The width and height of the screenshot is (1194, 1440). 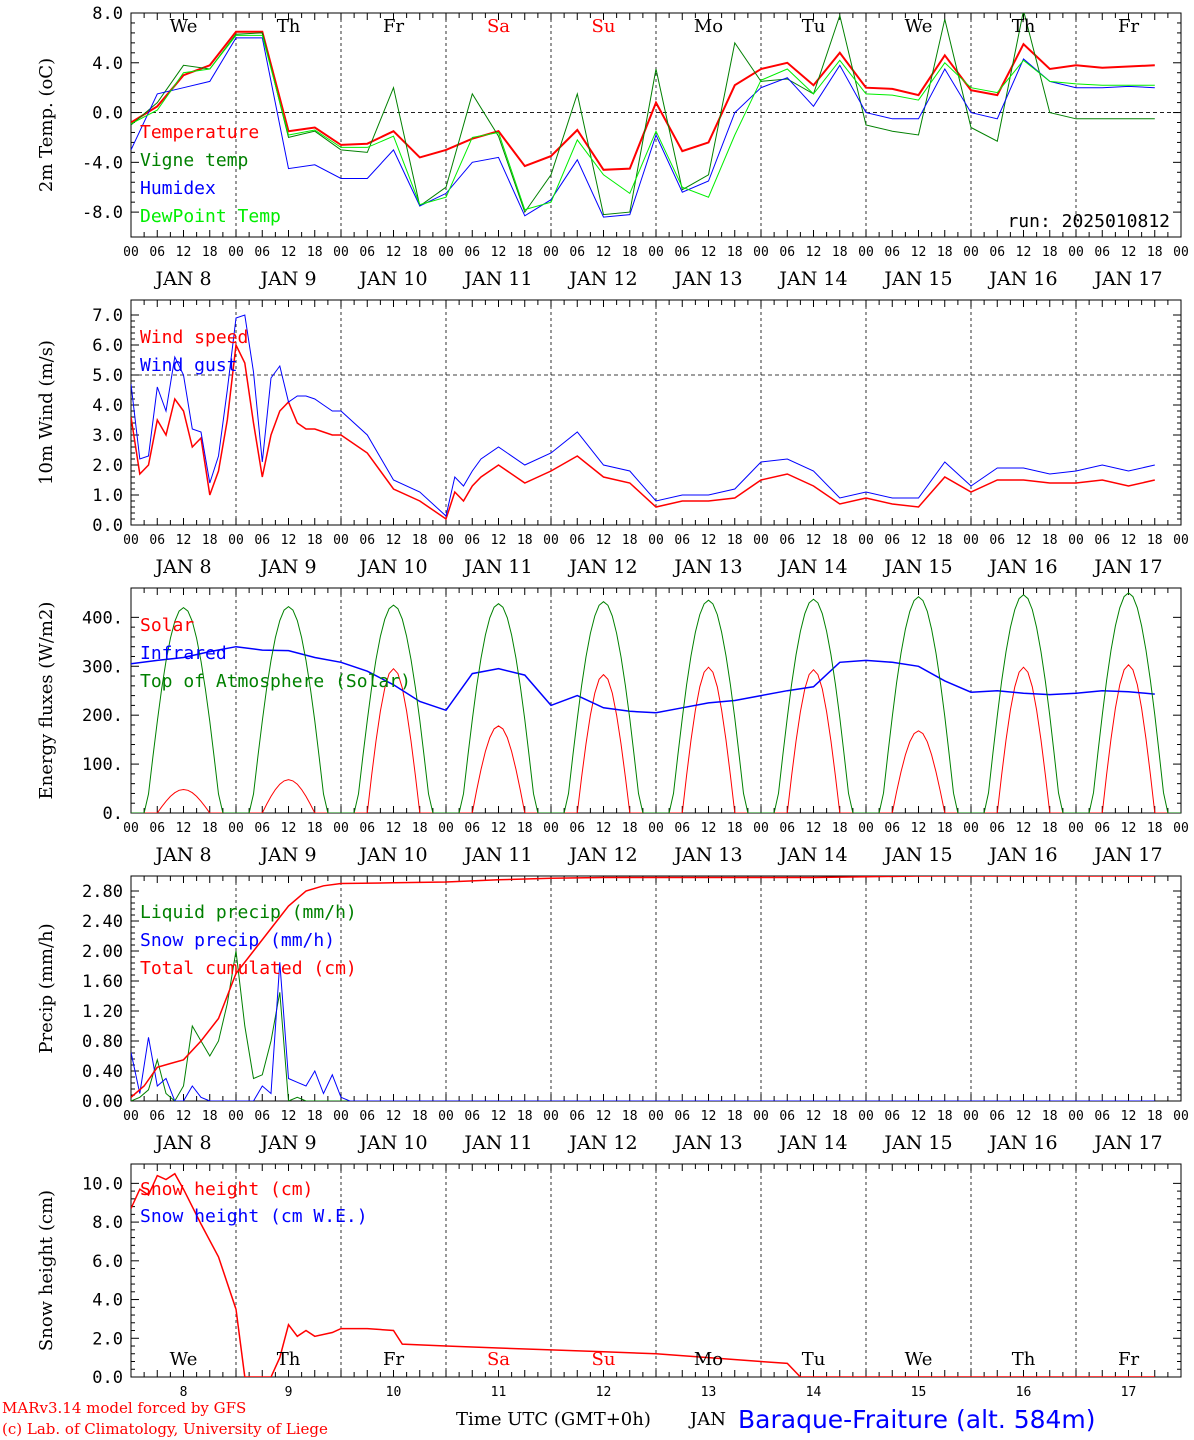 I want to click on y-tick-label: 1.0, so click(x=107, y=496).